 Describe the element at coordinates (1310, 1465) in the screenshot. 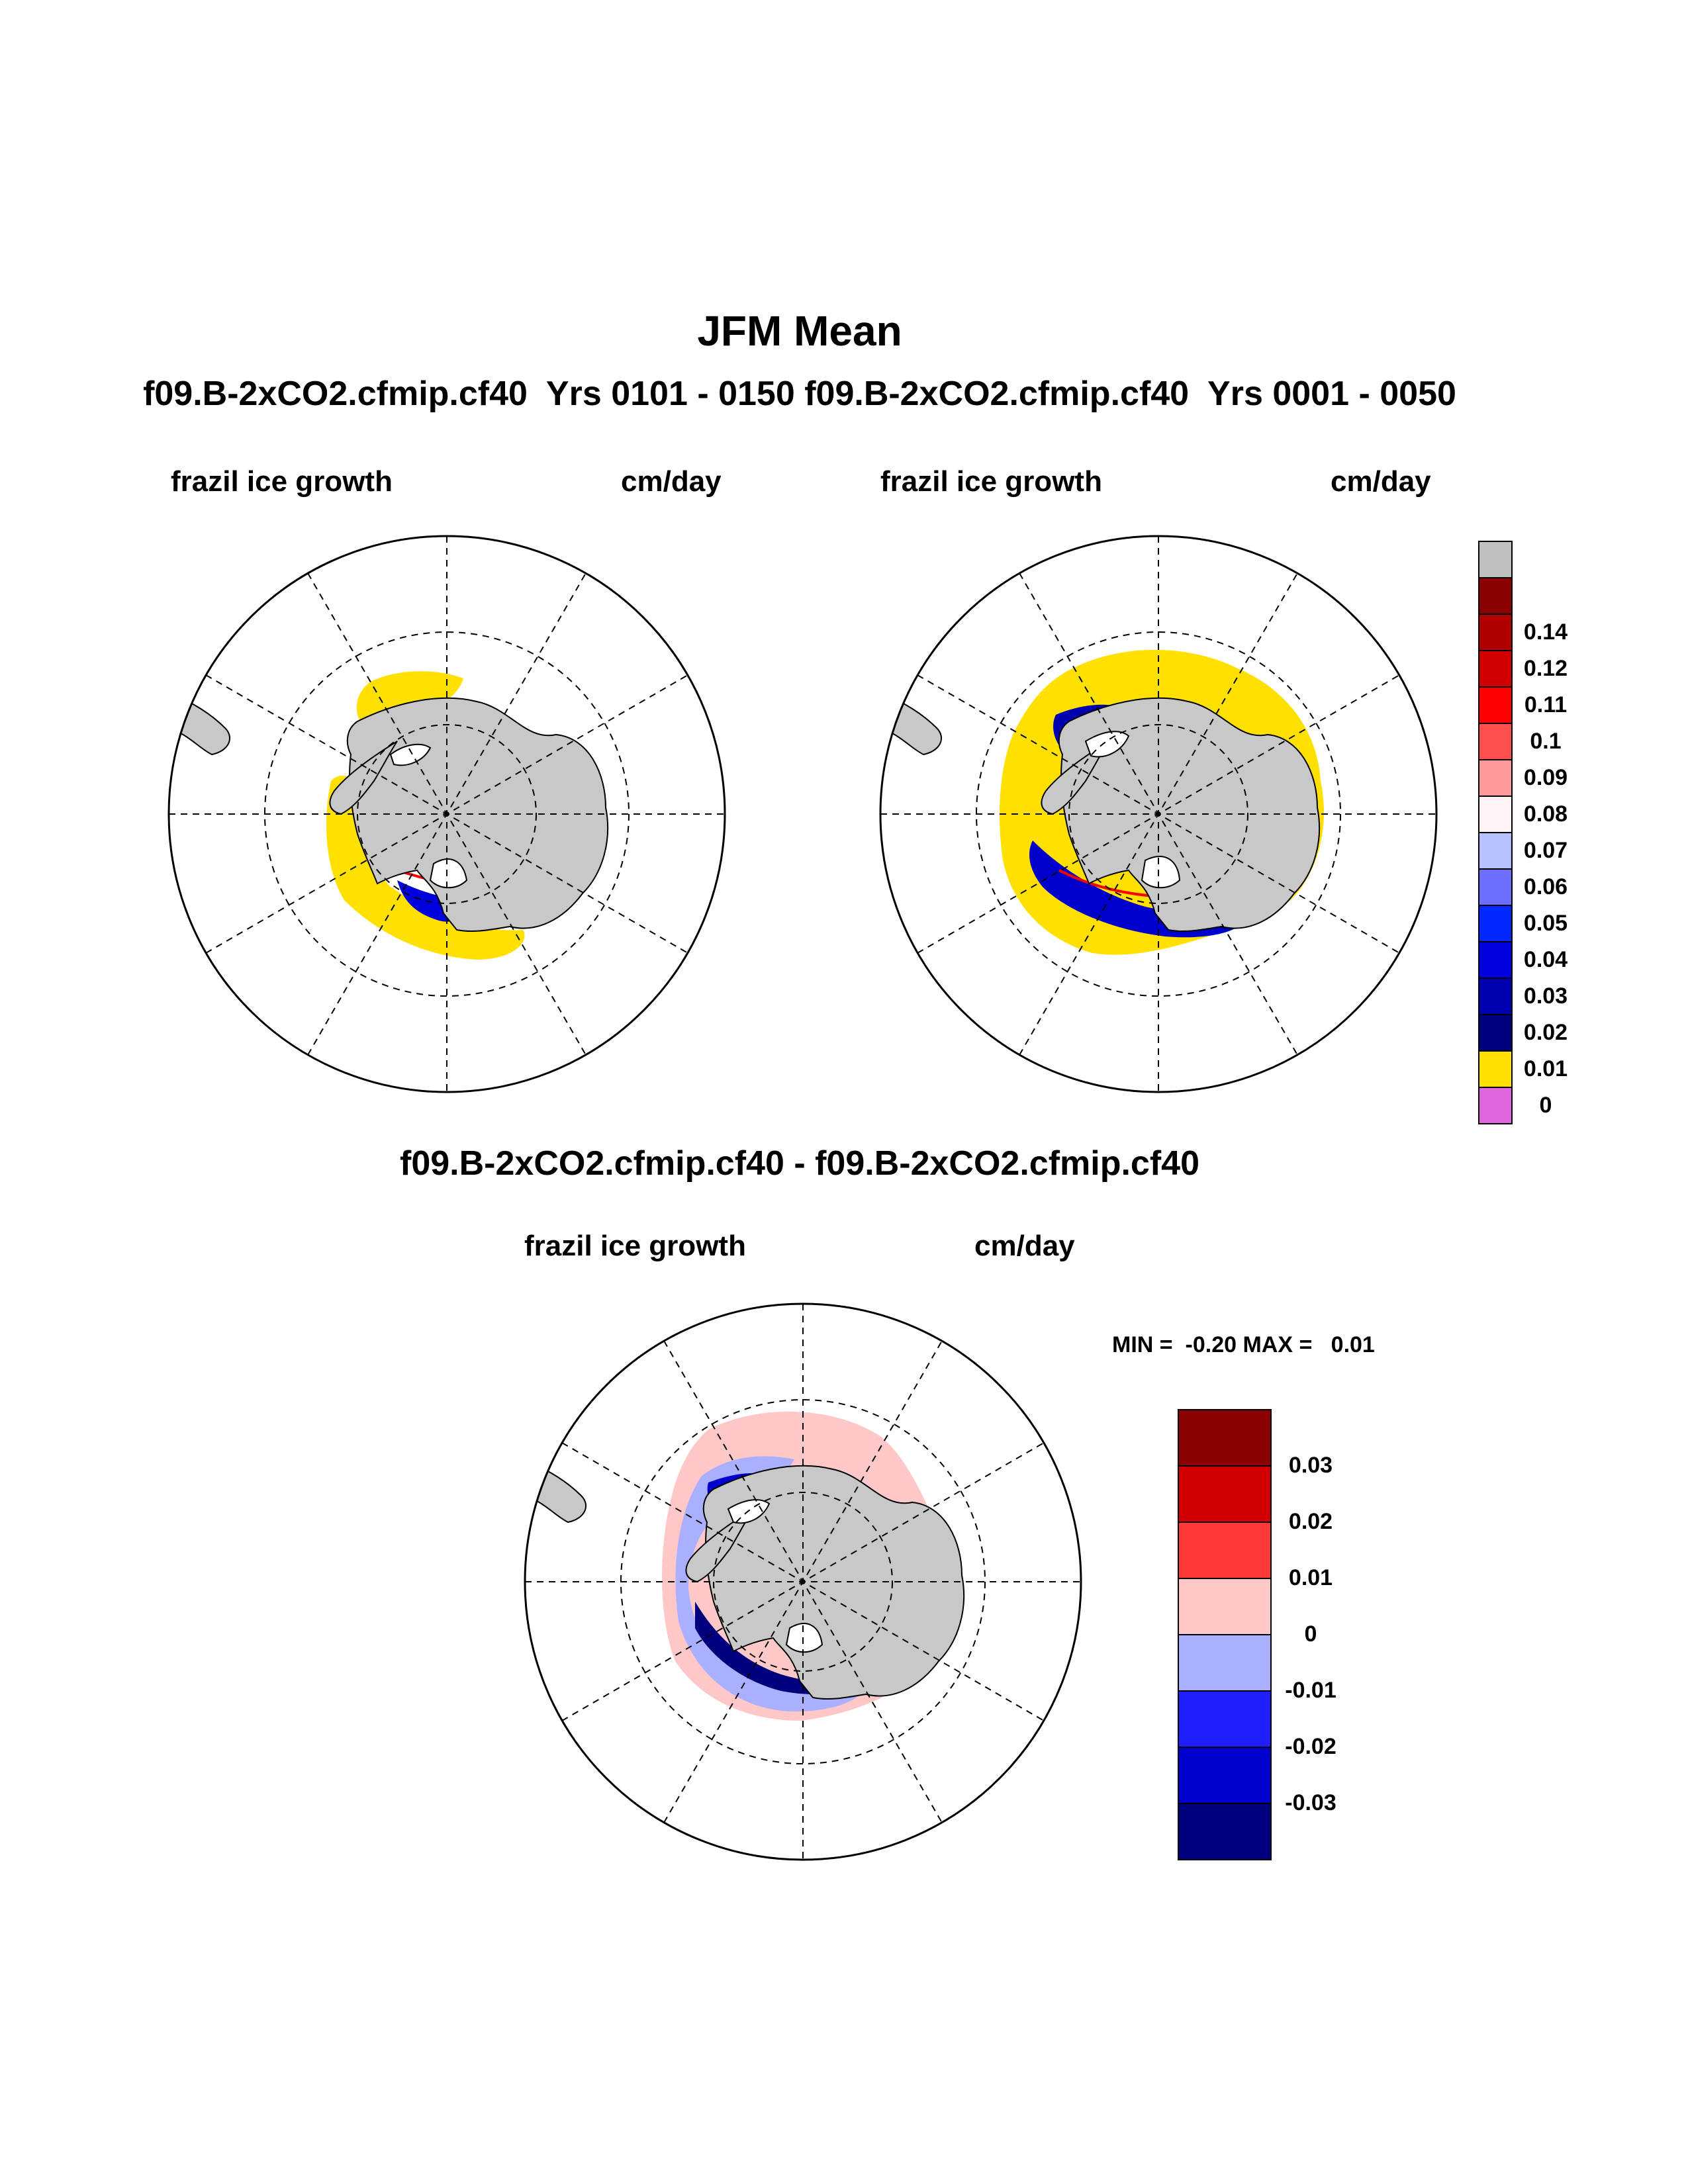

I see `difference-colorbar-tick-label: 0.03` at that location.